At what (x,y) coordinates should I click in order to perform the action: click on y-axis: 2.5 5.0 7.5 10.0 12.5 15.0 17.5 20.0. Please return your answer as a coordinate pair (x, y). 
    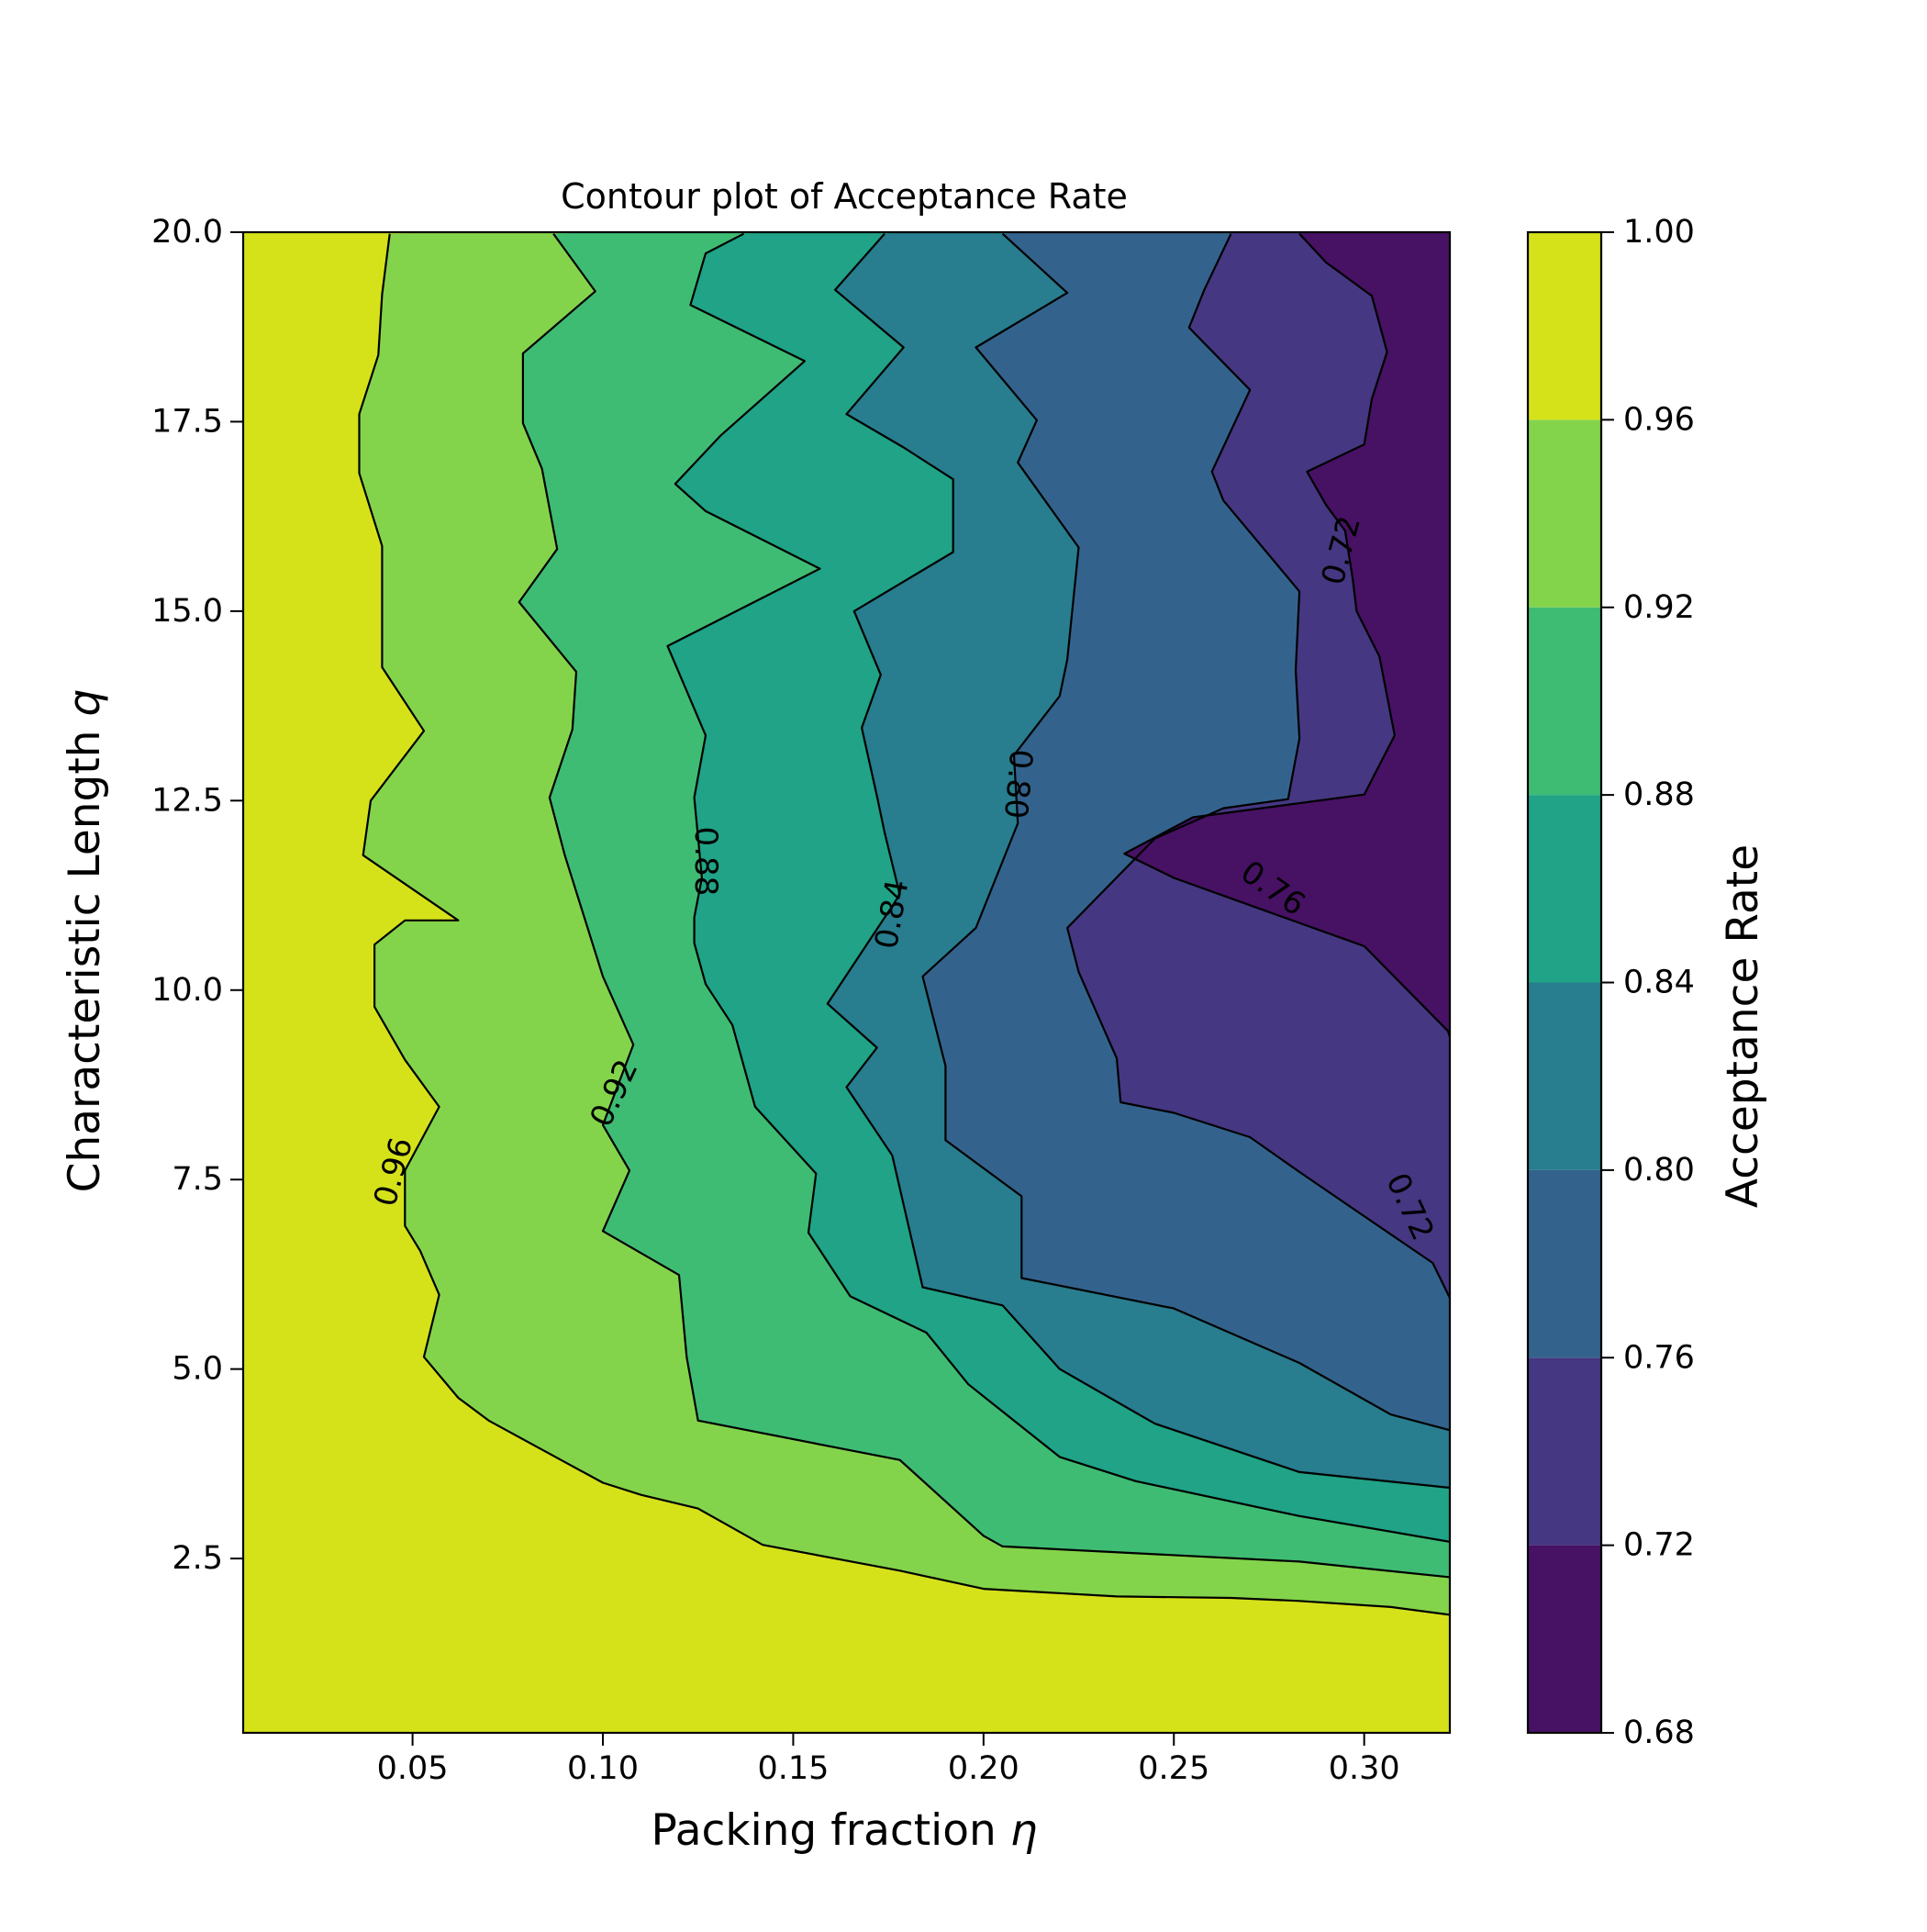
    Looking at the image, I should click on (197, 895).